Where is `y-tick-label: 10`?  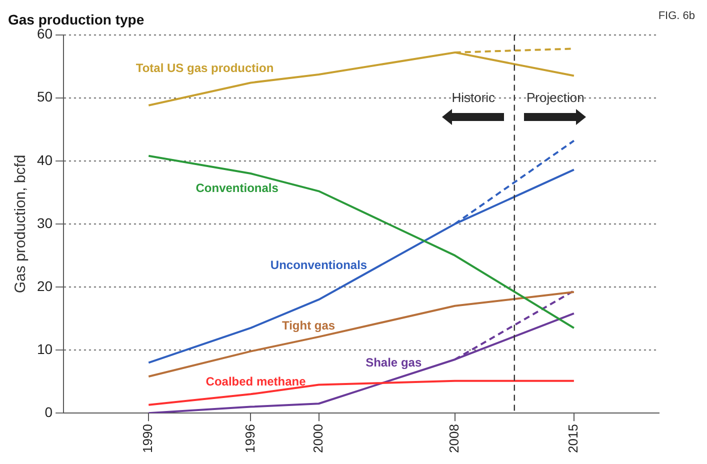
y-tick-label: 10 is located at coordinates (44, 348).